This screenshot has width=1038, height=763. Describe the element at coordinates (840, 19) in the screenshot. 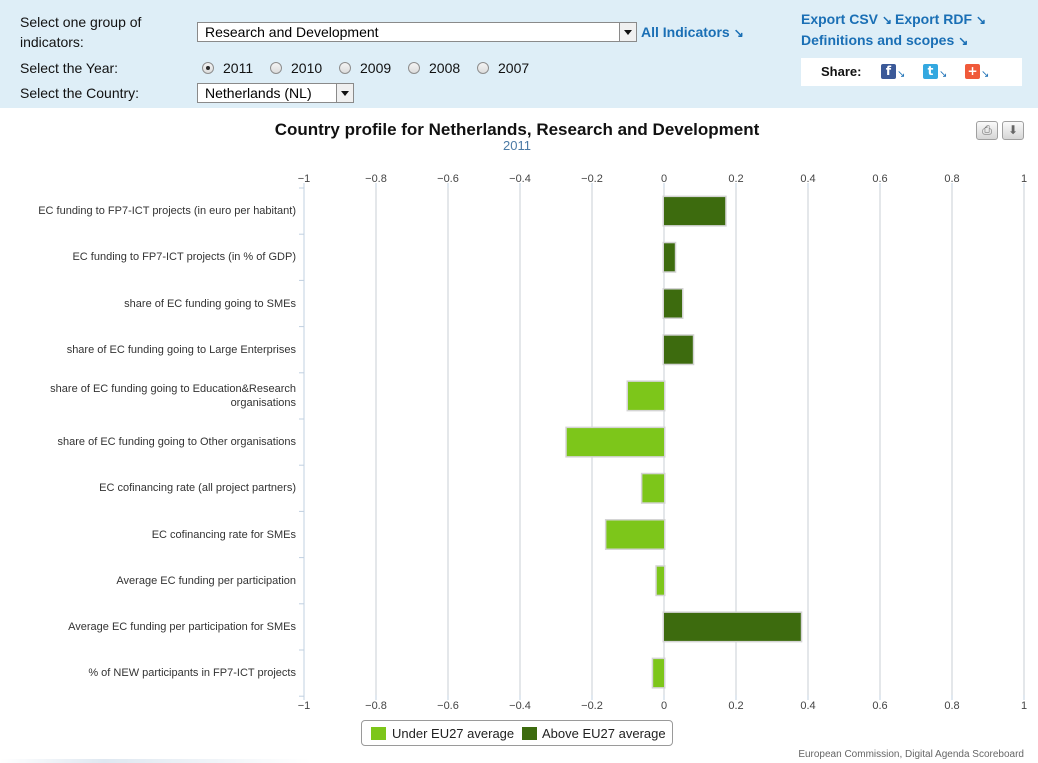

I see `export-csv-label: Export CSV` at that location.